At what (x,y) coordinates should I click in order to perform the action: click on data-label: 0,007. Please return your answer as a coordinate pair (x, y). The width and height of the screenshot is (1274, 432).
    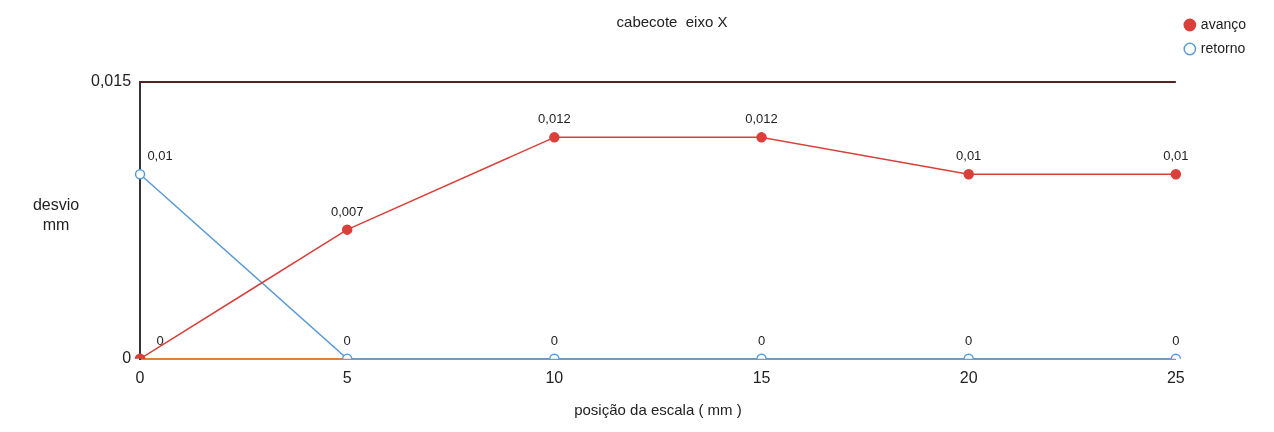
    Looking at the image, I should click on (347, 211).